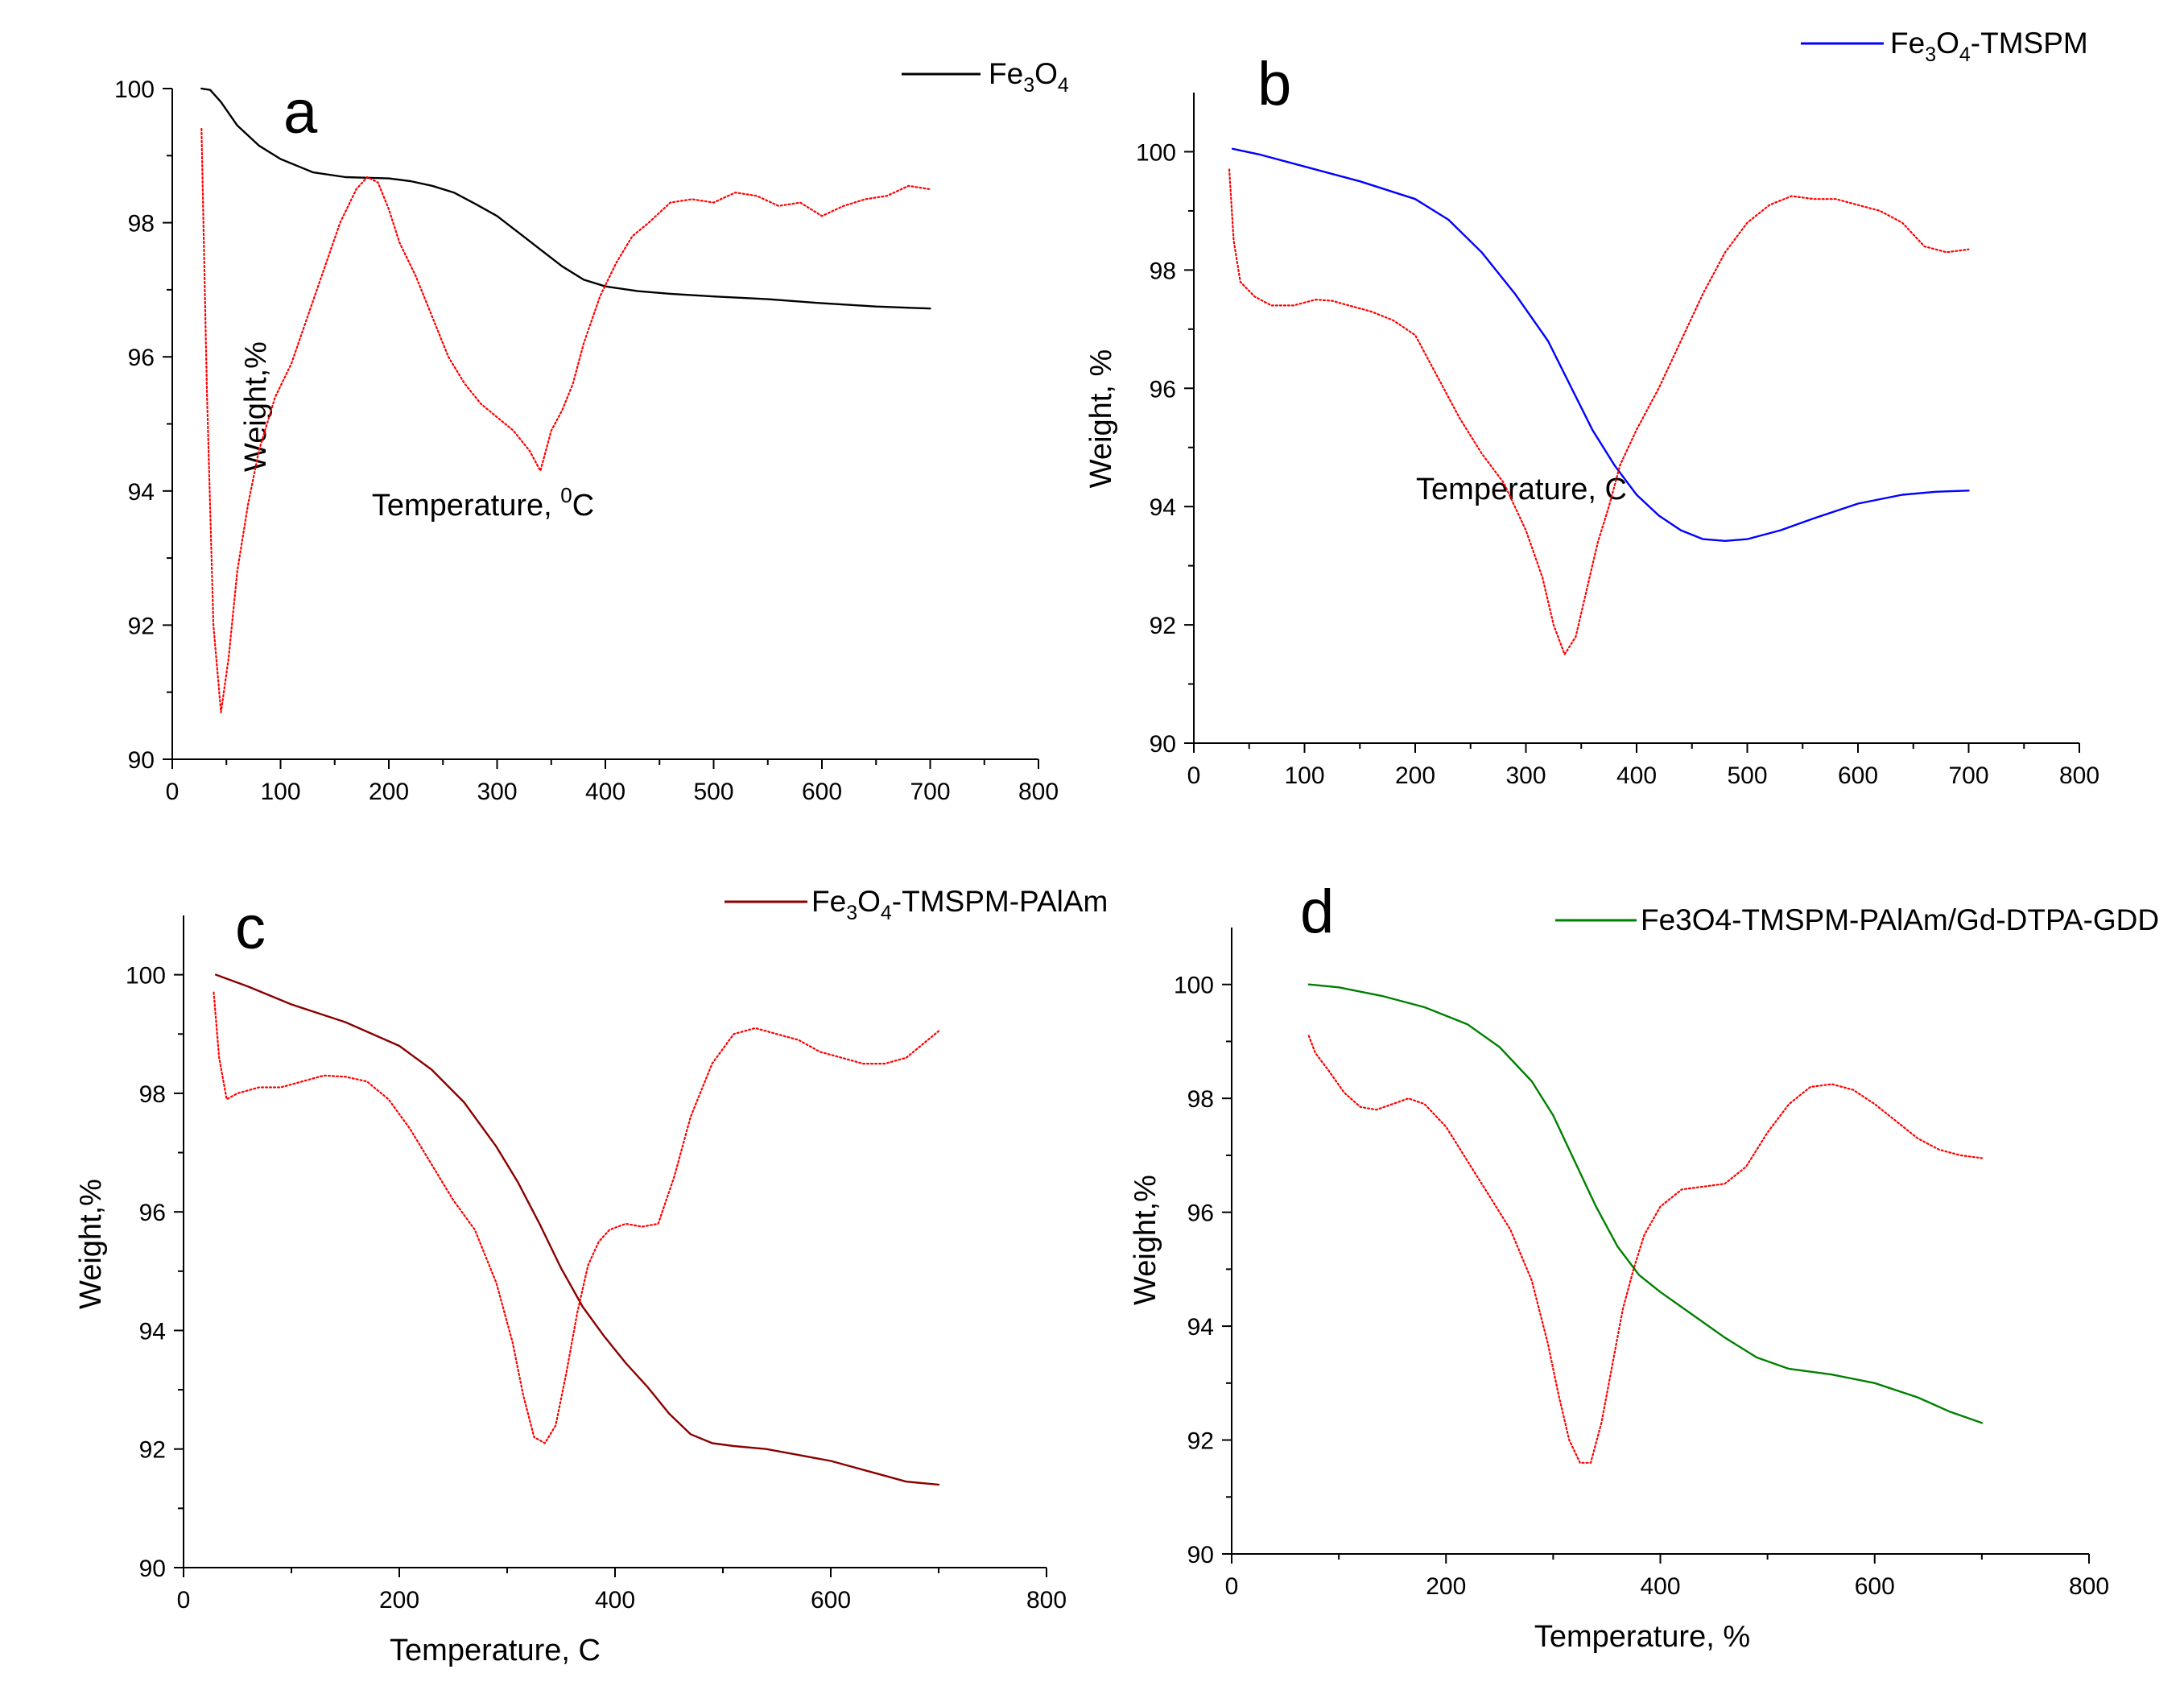 The width and height of the screenshot is (2184, 1690). I want to click on y-tick-label-c: 96, so click(152, 1213).